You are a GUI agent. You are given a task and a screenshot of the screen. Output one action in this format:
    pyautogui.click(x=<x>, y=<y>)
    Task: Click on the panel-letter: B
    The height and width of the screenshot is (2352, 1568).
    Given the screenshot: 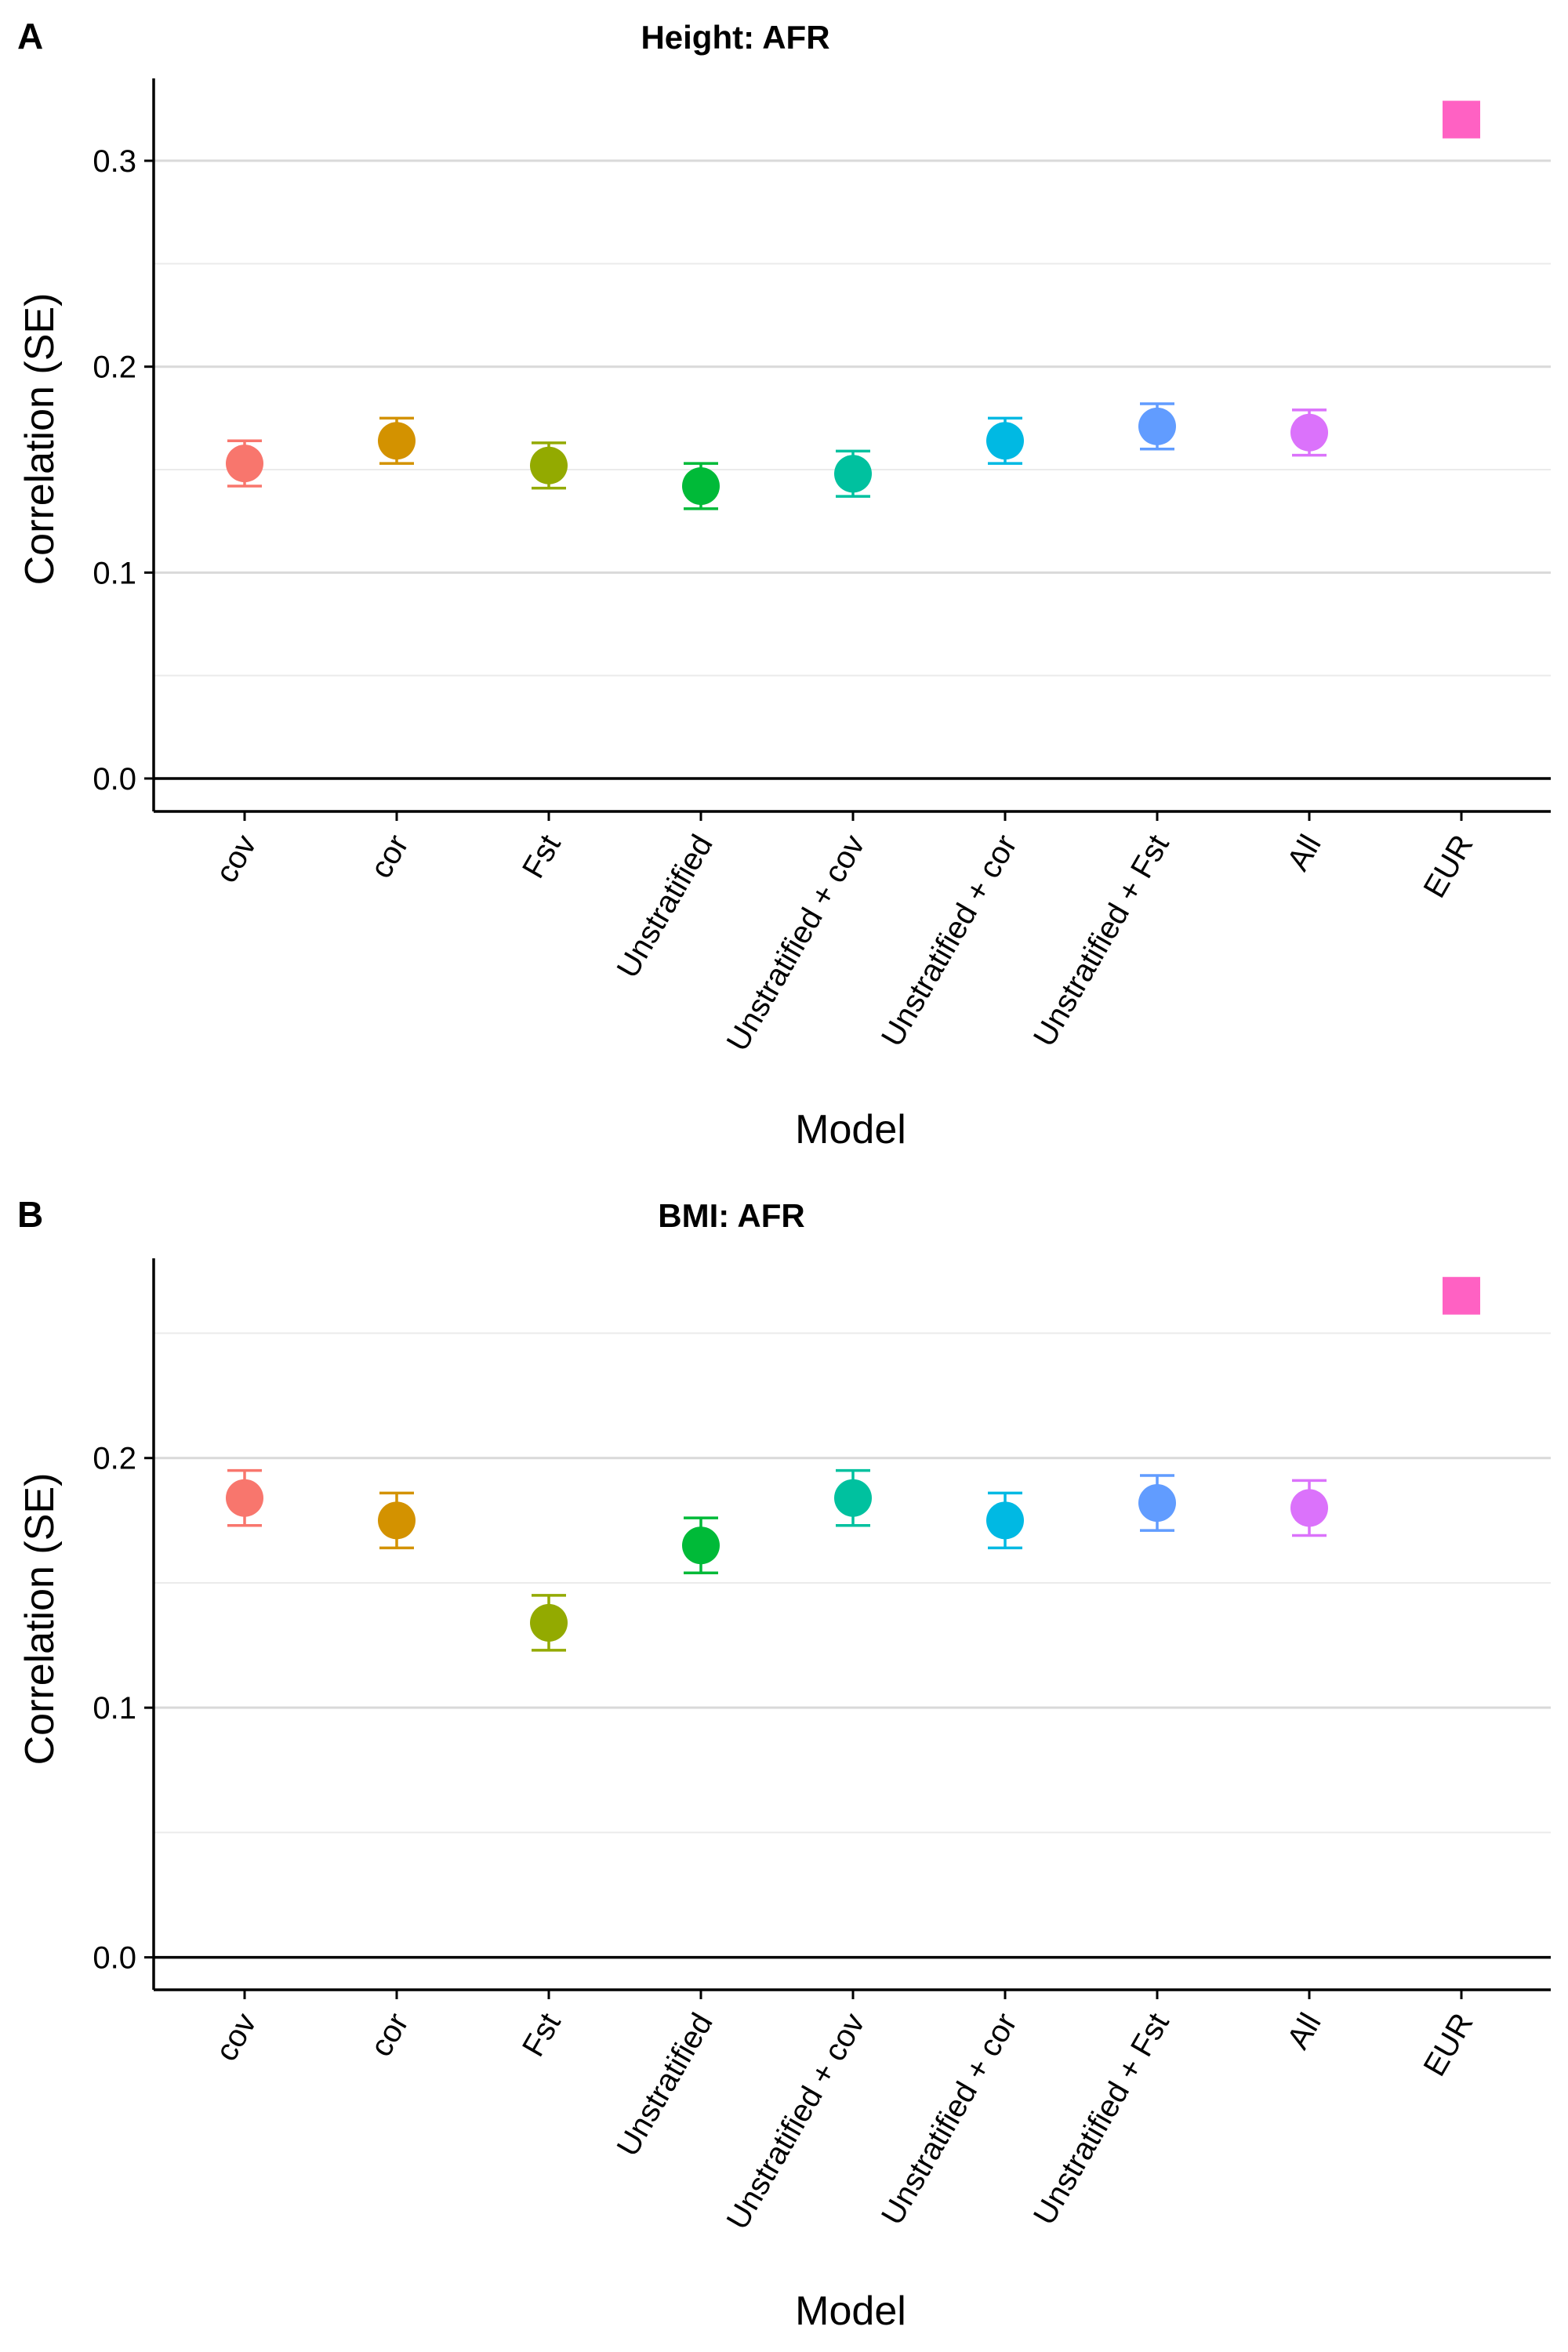 What is the action you would take?
    pyautogui.click(x=30, y=1214)
    